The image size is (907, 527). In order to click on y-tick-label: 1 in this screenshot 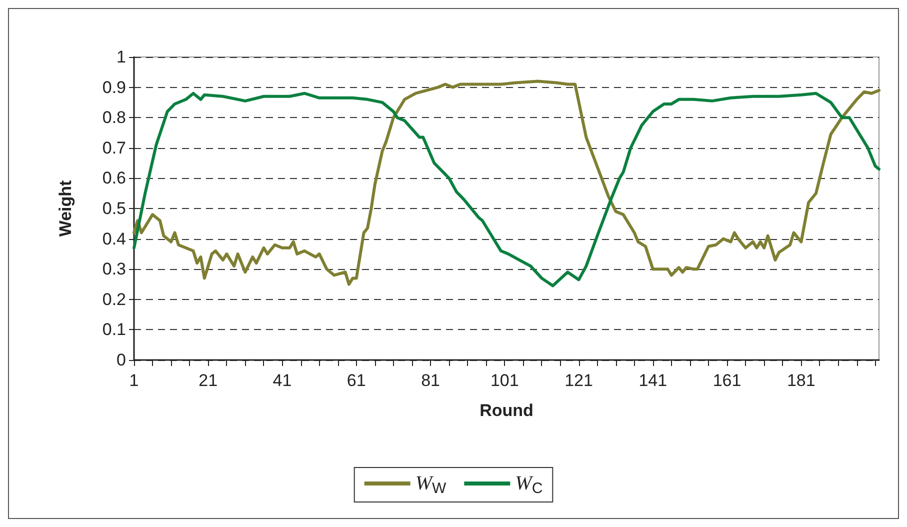, I will do `click(121, 57)`.